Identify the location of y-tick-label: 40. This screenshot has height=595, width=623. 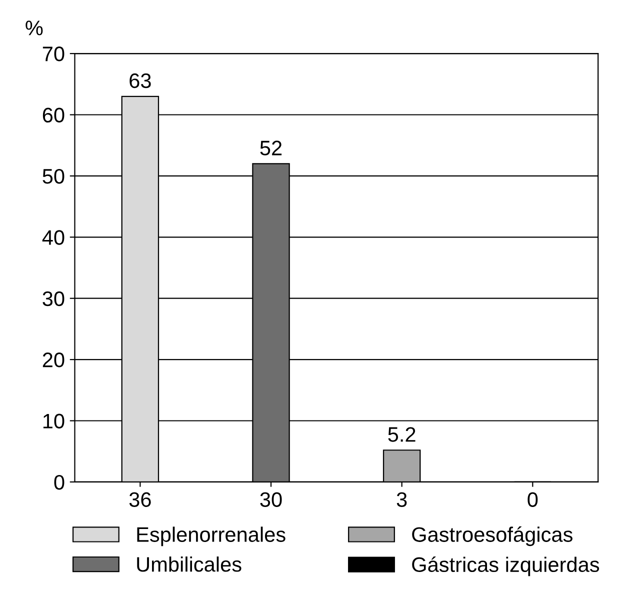
(53, 237).